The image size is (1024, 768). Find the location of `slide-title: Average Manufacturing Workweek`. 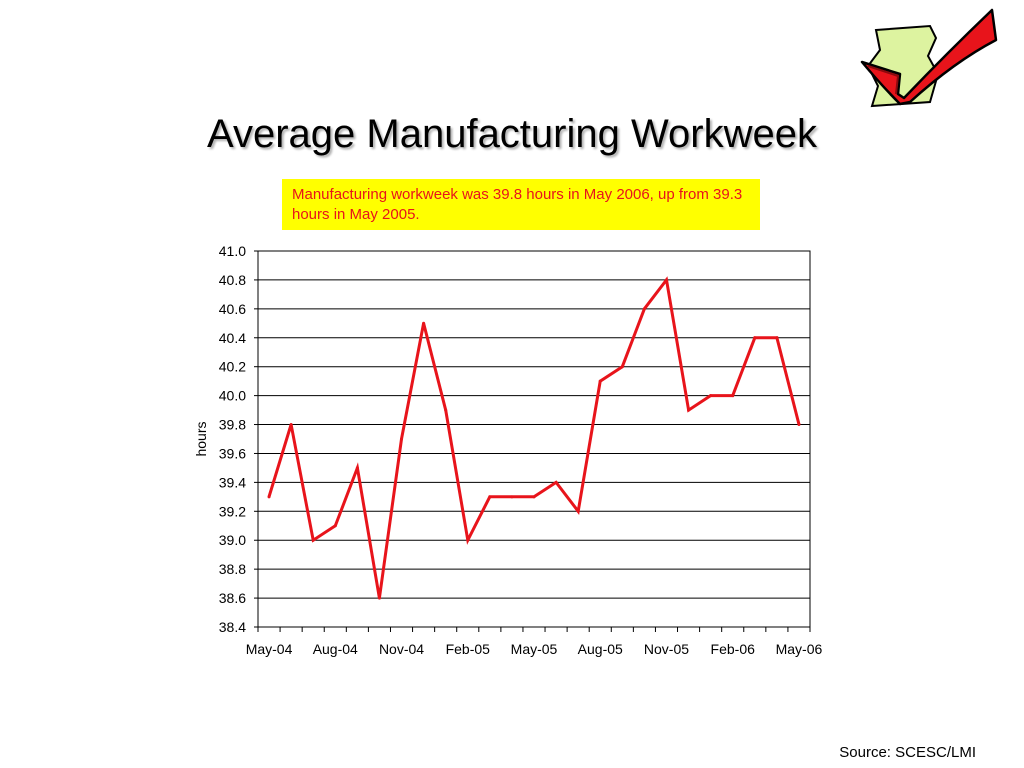

slide-title: Average Manufacturing Workweek is located at coordinates (512, 134).